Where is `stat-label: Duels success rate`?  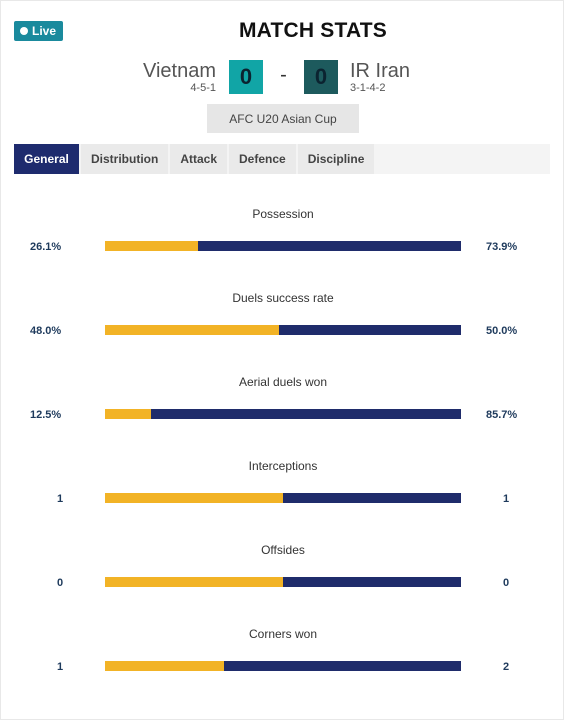 stat-label: Duels success rate is located at coordinates (283, 298).